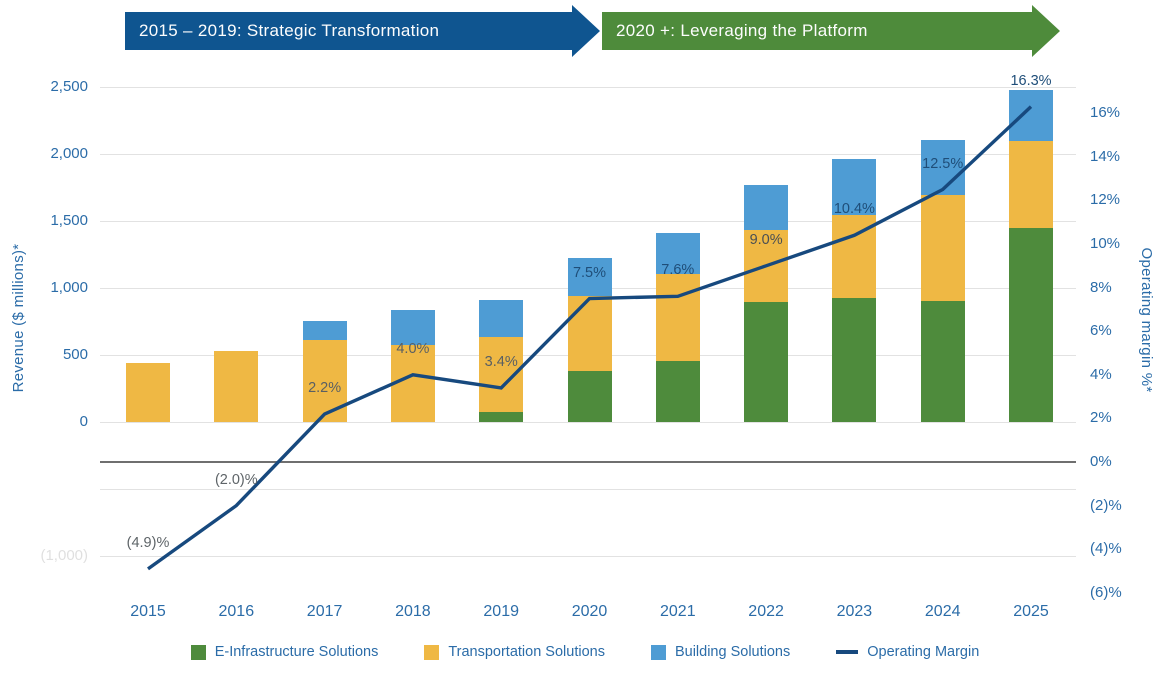 This screenshot has width=1170, height=674. I want to click on x-axis-label-2020: 2020, so click(589, 611).